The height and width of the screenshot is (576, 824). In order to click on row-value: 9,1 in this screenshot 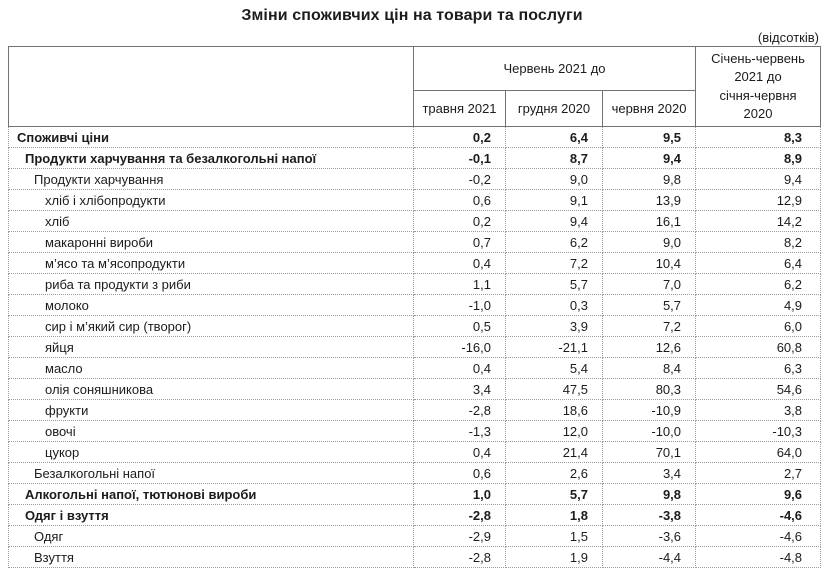, I will do `click(554, 200)`.